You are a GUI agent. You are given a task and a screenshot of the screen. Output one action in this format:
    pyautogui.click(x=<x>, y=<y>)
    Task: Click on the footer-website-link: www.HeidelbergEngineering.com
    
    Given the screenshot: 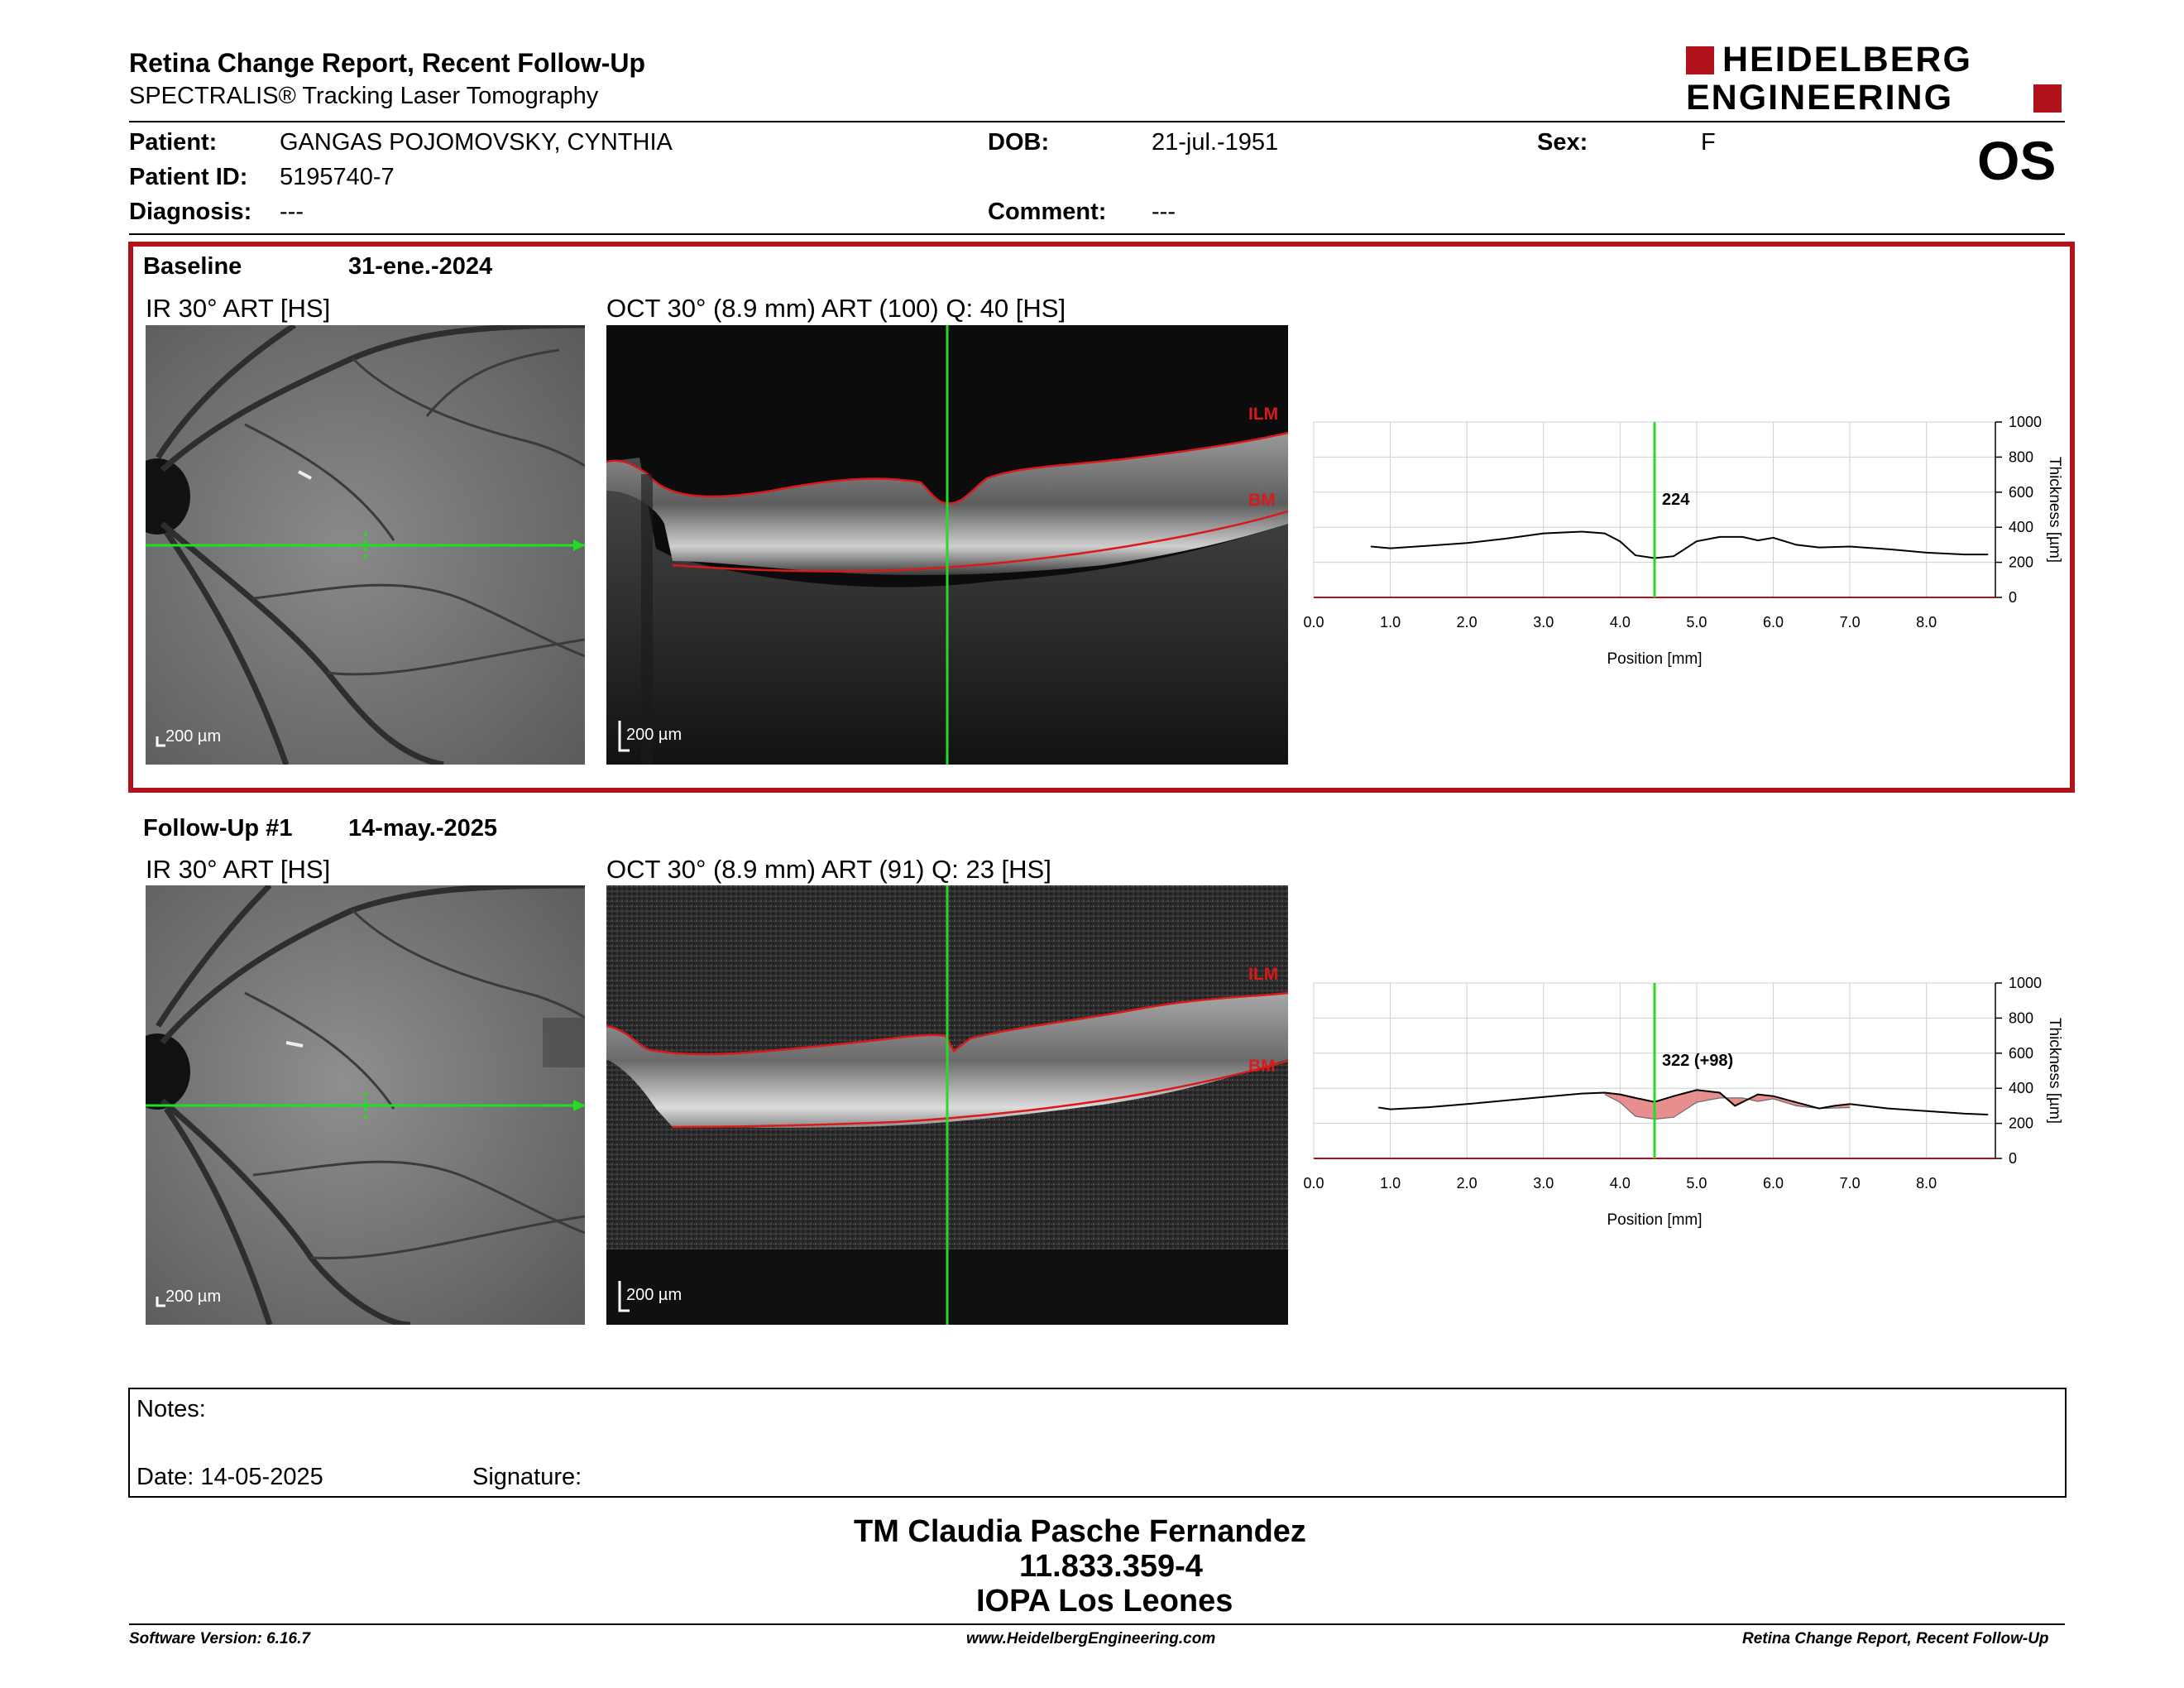 What is the action you would take?
    pyautogui.click(x=1091, y=1638)
    